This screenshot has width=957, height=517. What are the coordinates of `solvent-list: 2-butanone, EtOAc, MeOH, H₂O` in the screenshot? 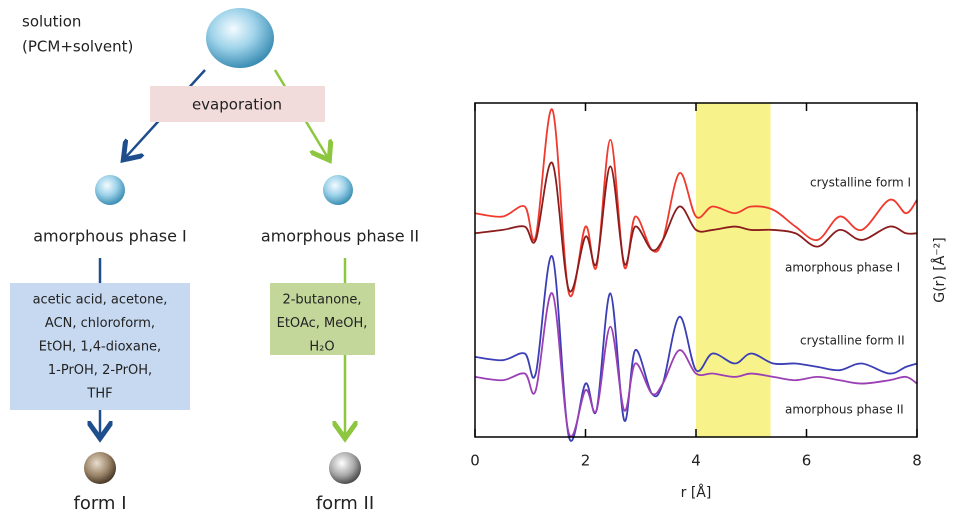 It's located at (322, 324).